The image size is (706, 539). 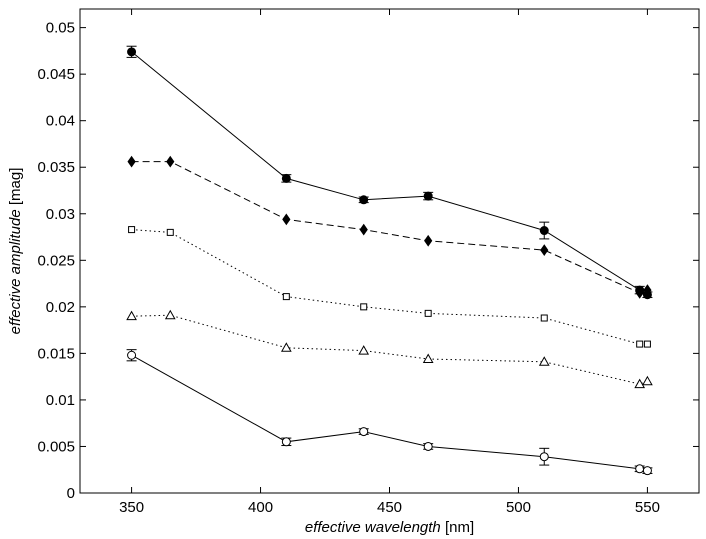 I want to click on x-axis-label: effective wavelength [nm], so click(x=389, y=527).